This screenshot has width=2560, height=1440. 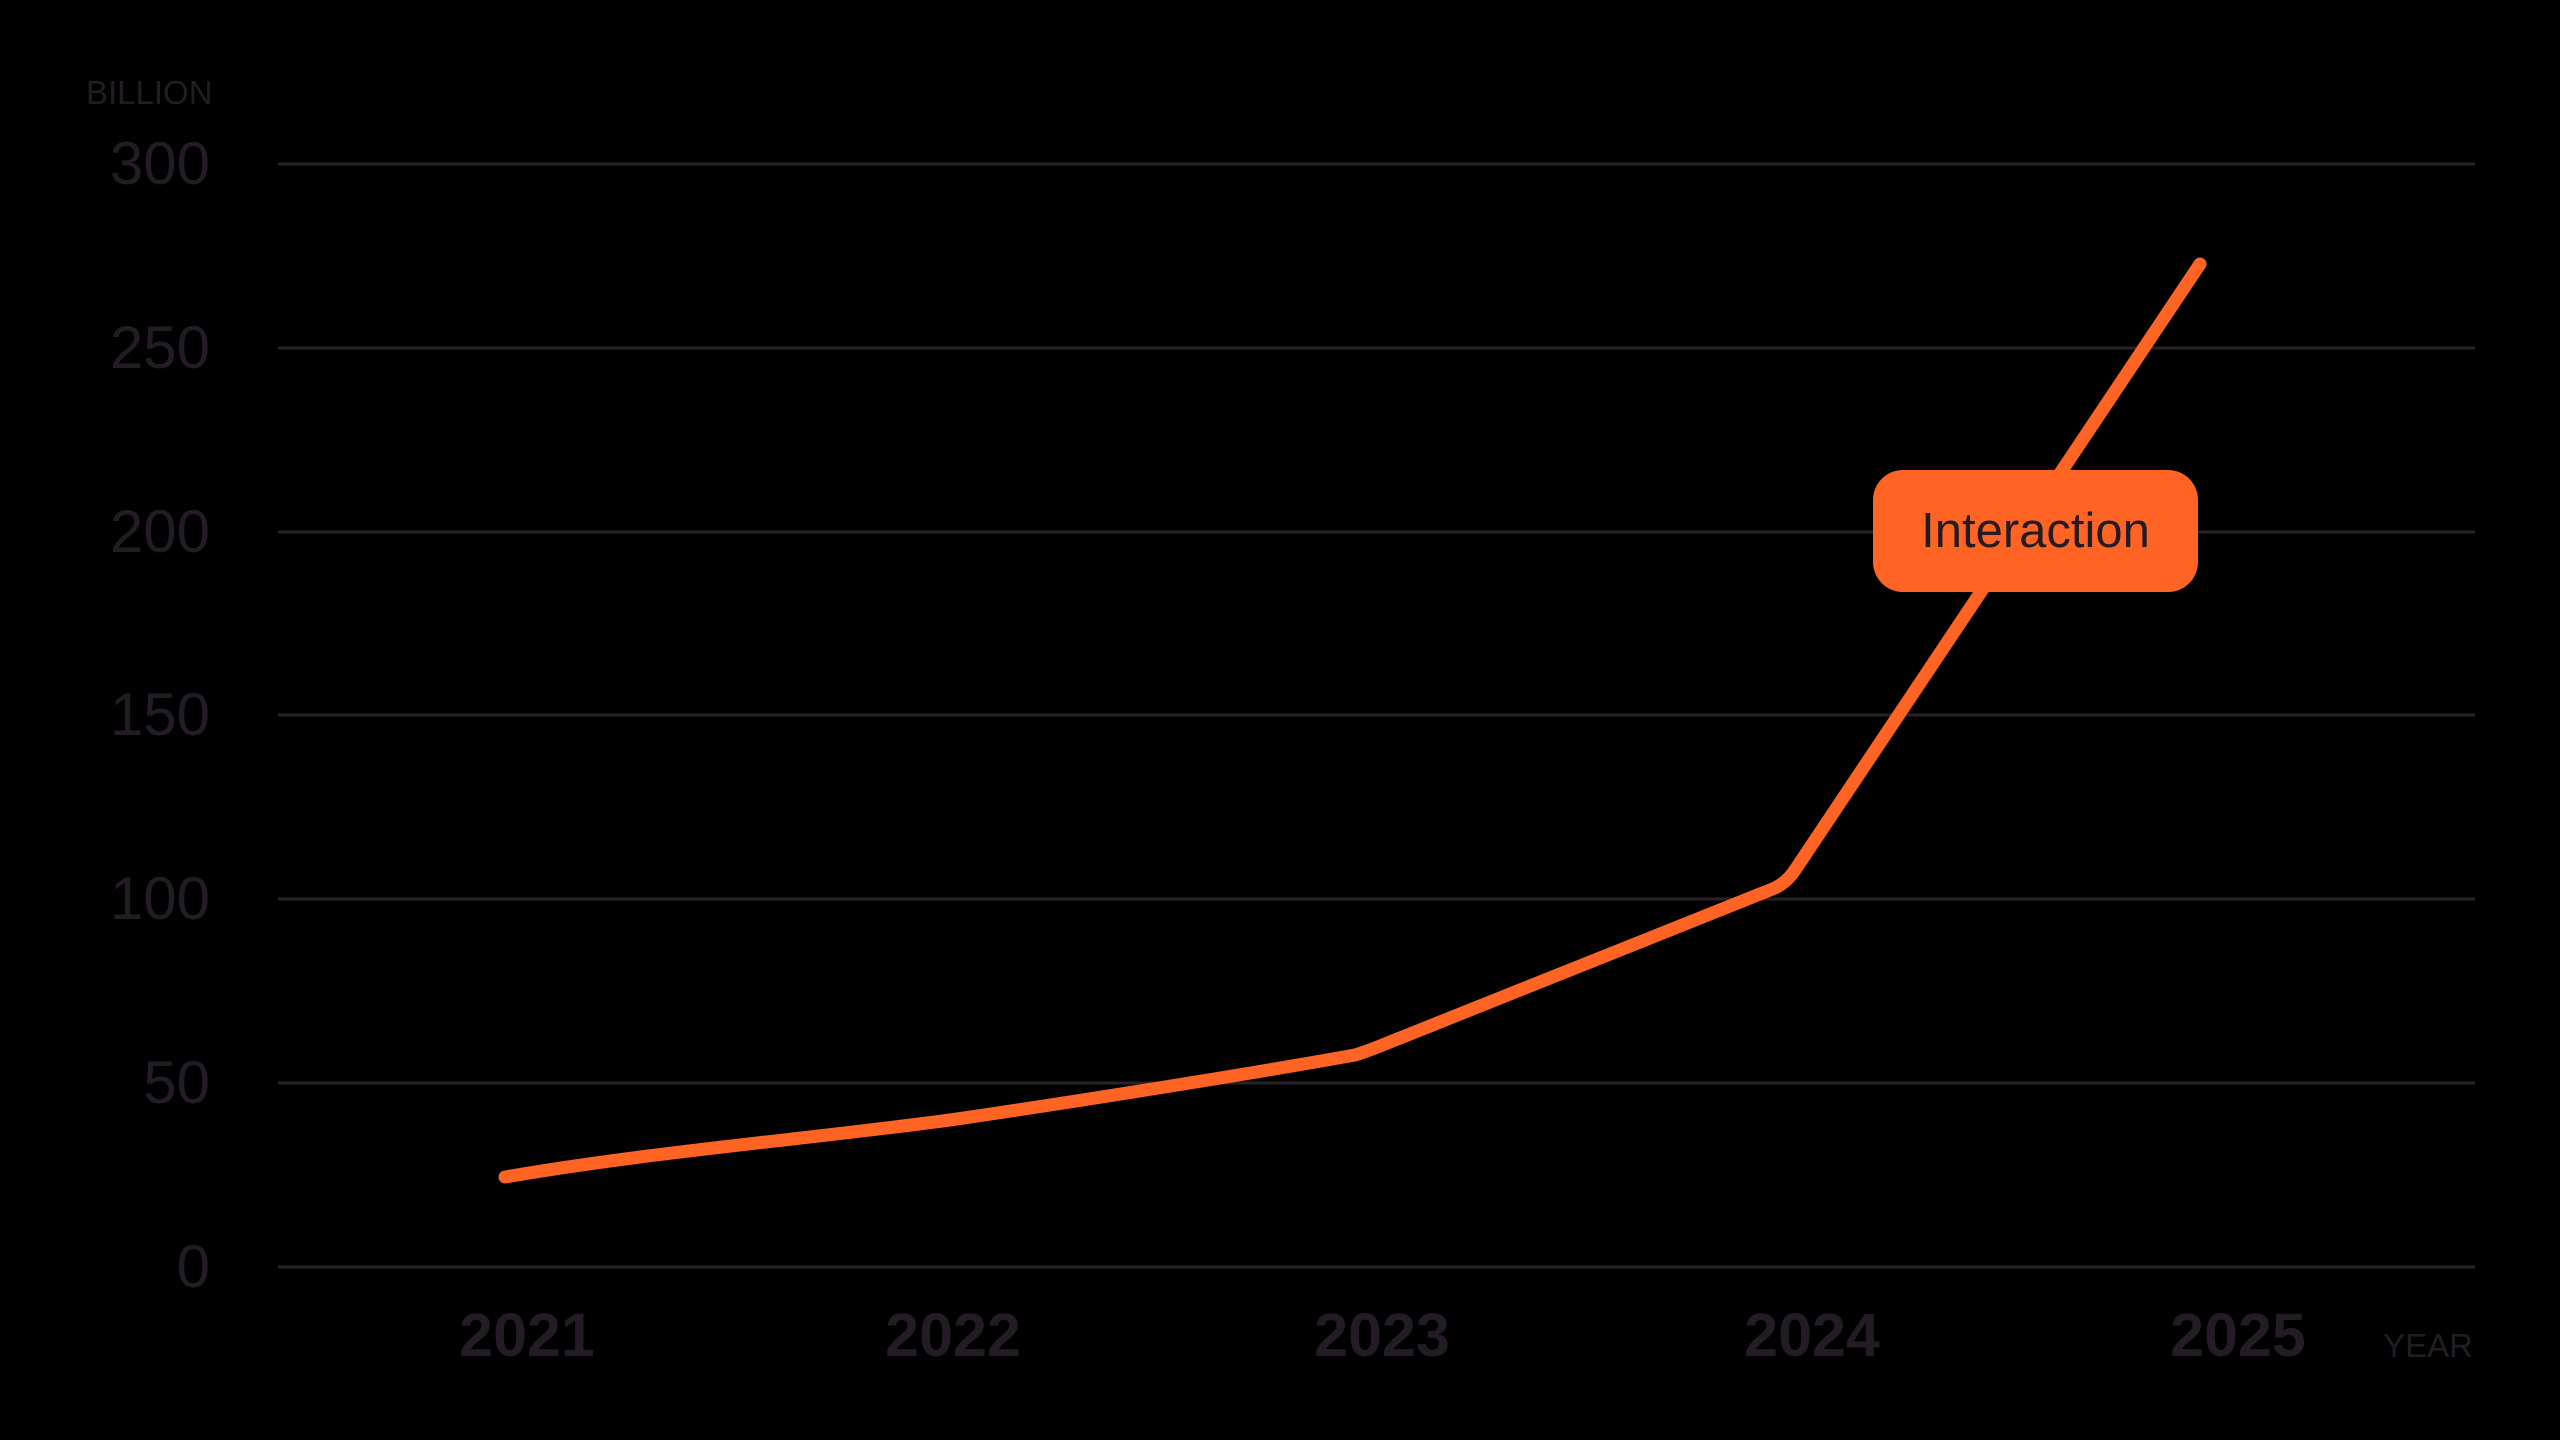 What do you see at coordinates (149, 92) in the screenshot?
I see `y-axis-unit-label: BILLION` at bounding box center [149, 92].